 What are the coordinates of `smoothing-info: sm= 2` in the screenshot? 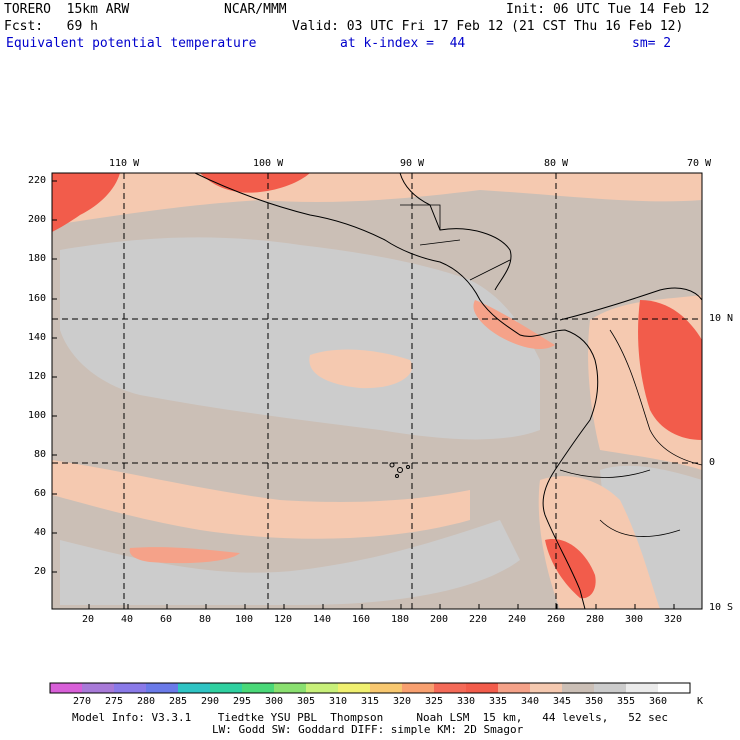 It's located at (652, 43).